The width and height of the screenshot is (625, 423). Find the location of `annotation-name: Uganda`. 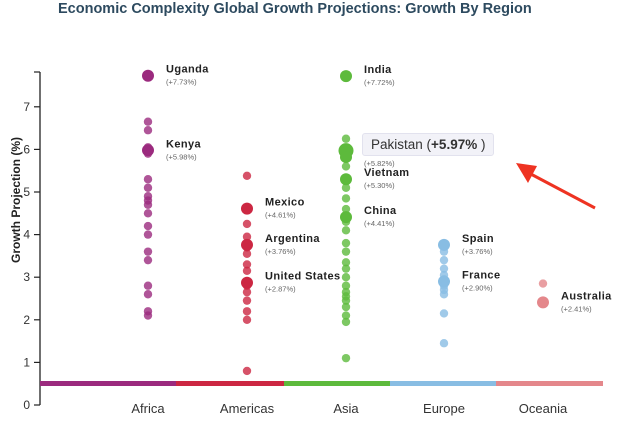

annotation-name: Uganda is located at coordinates (187, 70).